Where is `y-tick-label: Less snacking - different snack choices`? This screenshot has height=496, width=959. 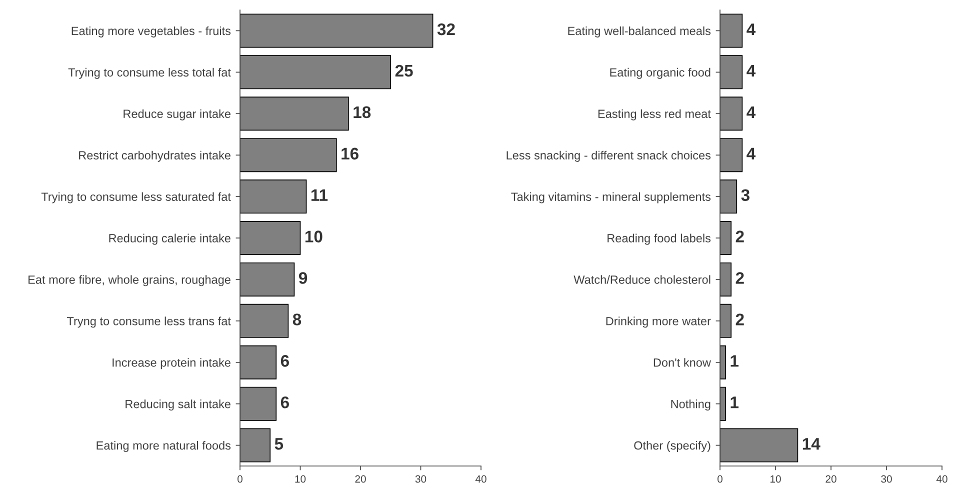
y-tick-label: Less snacking - different snack choices is located at coordinates (608, 156).